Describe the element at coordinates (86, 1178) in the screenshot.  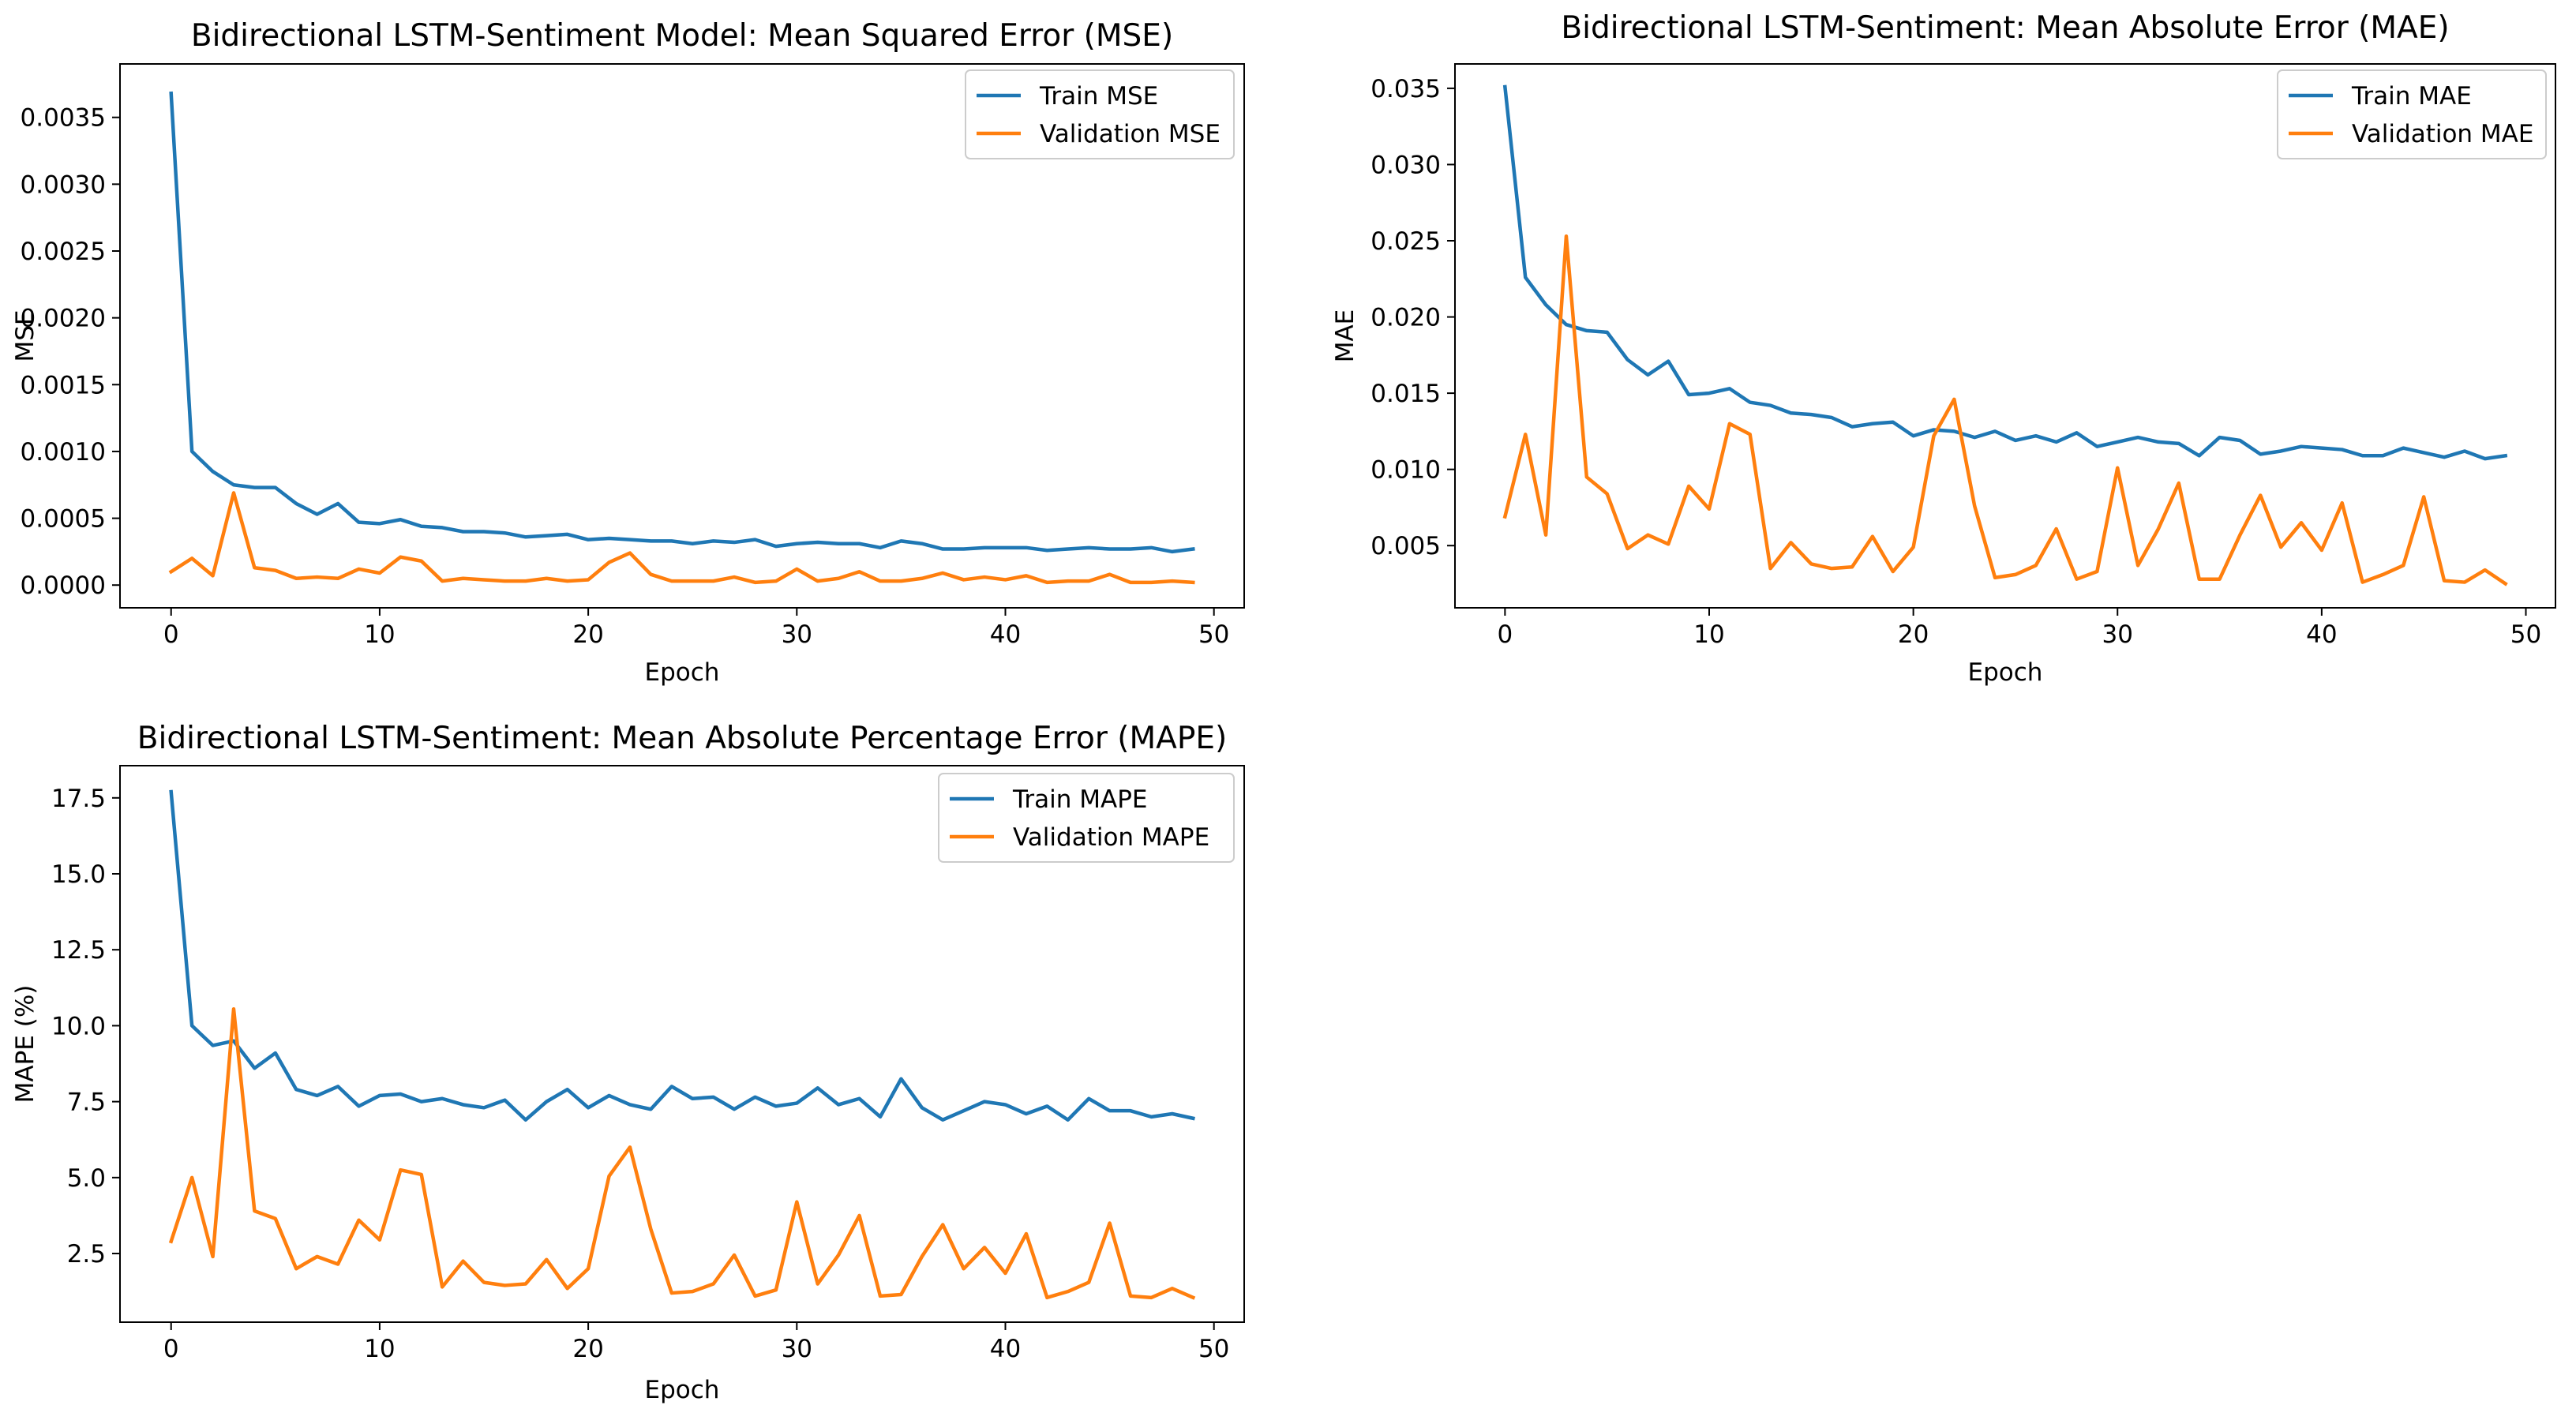
I see `y-tick-label: 5.0` at that location.